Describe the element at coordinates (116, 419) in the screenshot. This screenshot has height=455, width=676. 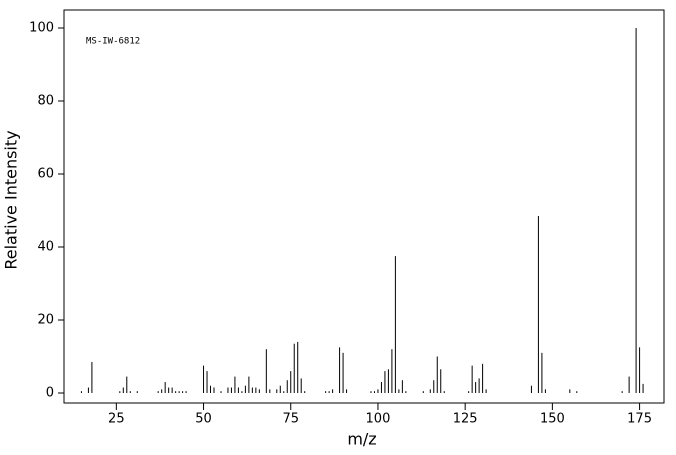
I see `x-tick-label: 25` at that location.